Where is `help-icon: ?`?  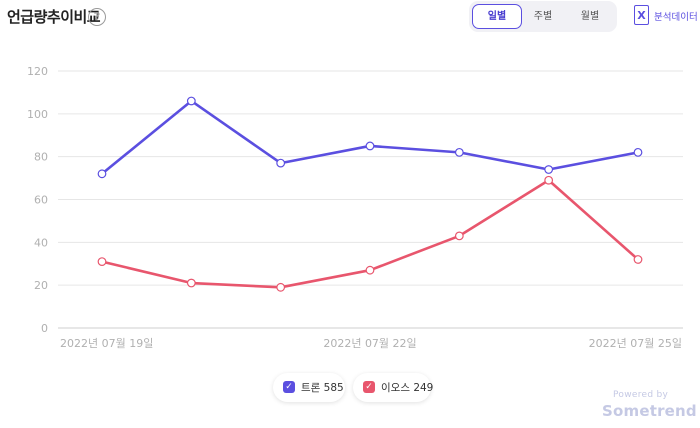 help-icon: ? is located at coordinates (97, 17).